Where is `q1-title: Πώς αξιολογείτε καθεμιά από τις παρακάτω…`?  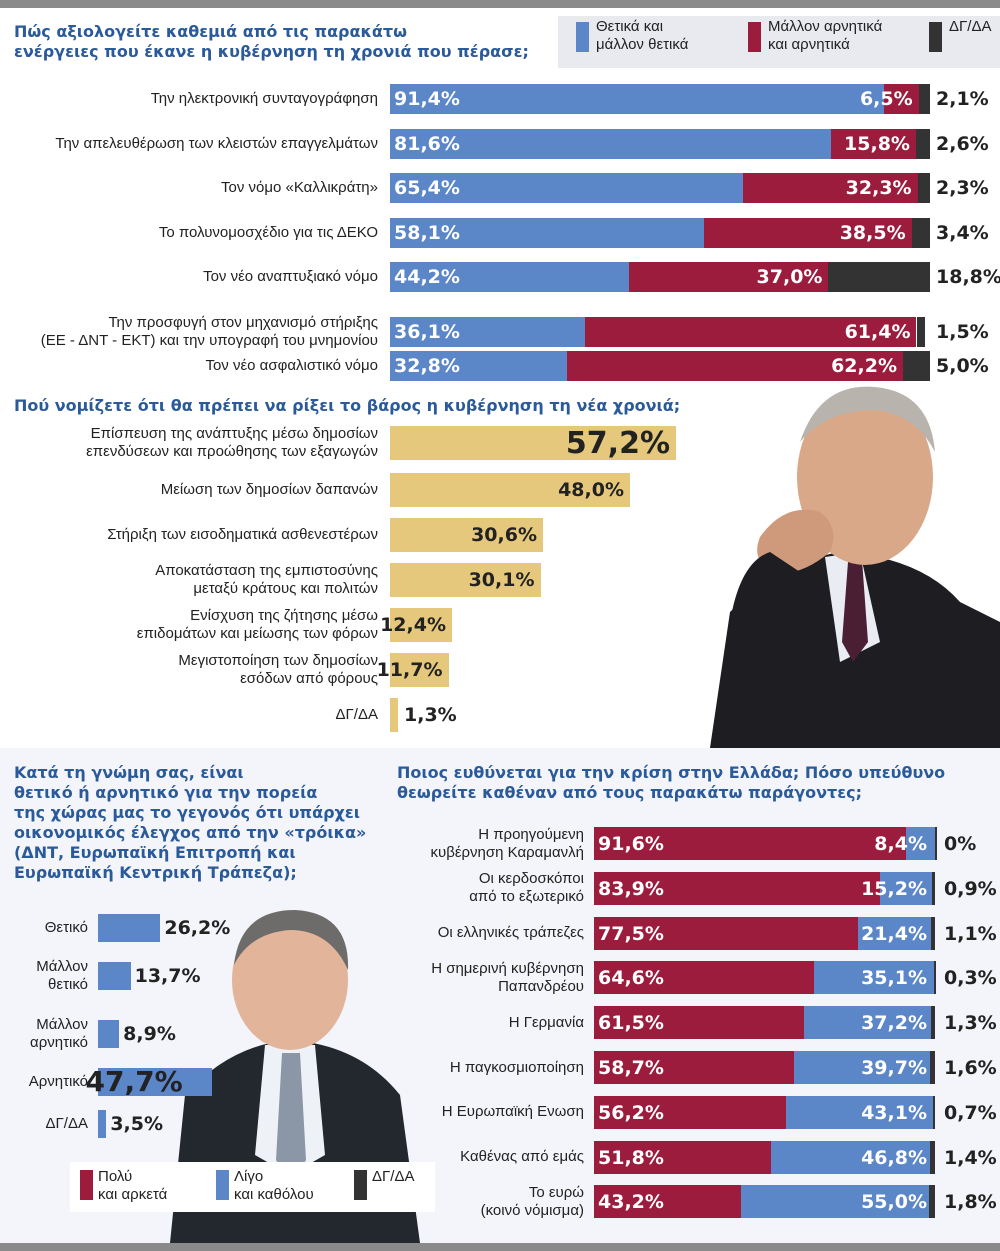
q1-title: Πώς αξιολογείτε καθεμιά από τις παρακάτω… is located at coordinates (271, 41).